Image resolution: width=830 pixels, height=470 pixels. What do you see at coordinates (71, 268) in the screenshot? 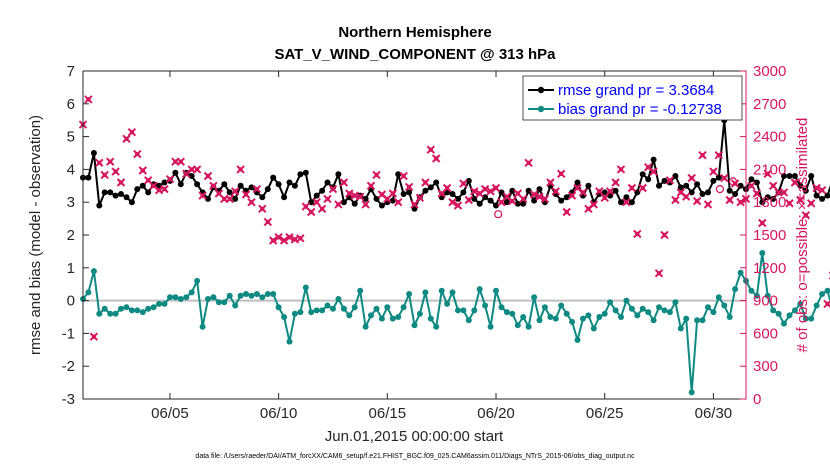
I see `y-tick-label: 1` at bounding box center [71, 268].